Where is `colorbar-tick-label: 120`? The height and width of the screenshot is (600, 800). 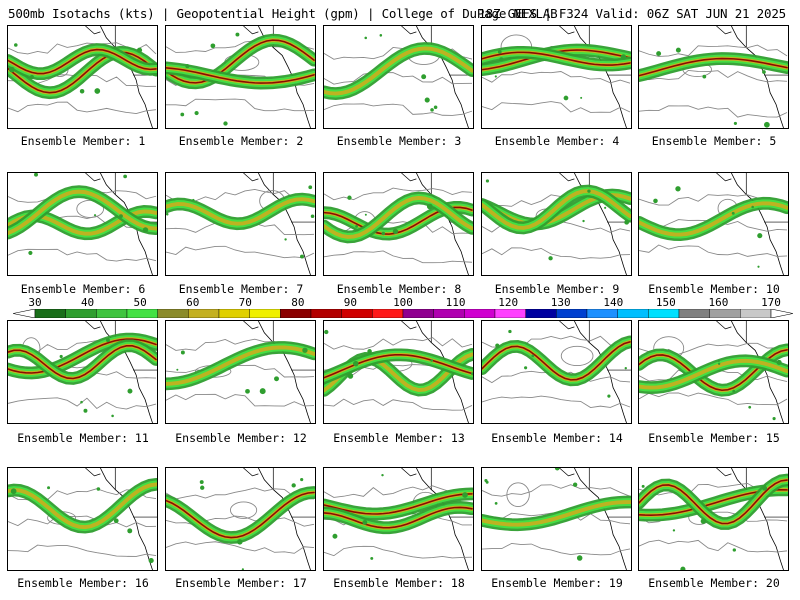
colorbar-tick-label: 120 is located at coordinates (508, 302).